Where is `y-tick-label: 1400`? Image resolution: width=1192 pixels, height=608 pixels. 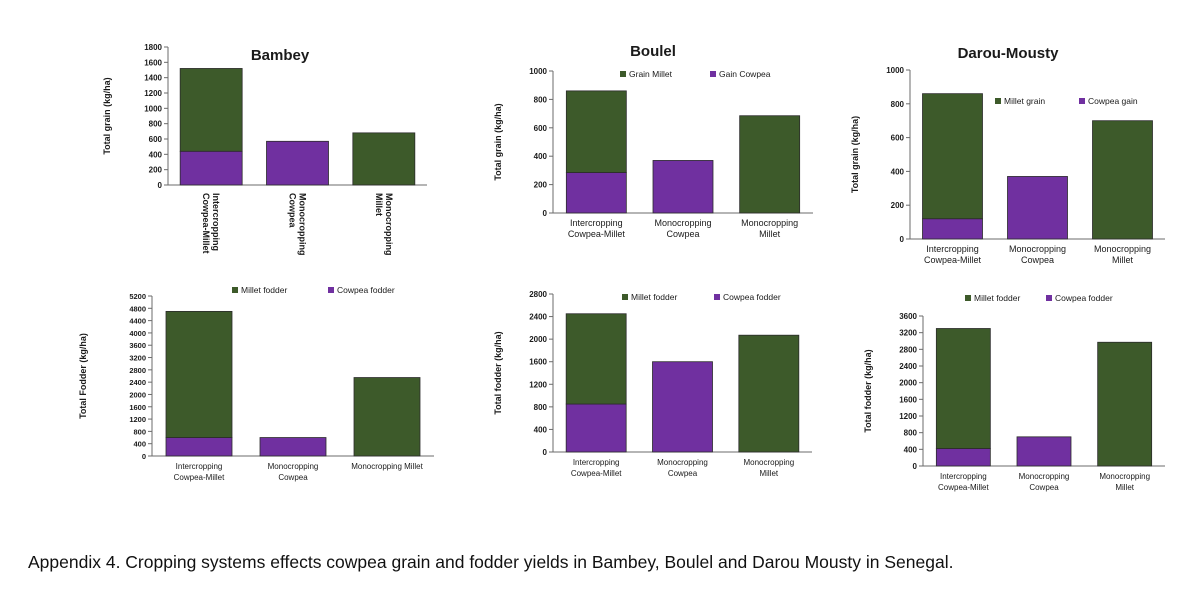
y-tick-label: 1400 is located at coordinates (153, 78).